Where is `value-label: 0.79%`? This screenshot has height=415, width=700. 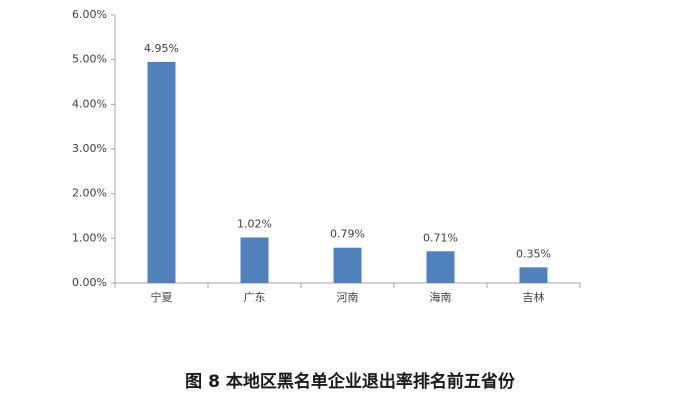
value-label: 0.79% is located at coordinates (347, 234).